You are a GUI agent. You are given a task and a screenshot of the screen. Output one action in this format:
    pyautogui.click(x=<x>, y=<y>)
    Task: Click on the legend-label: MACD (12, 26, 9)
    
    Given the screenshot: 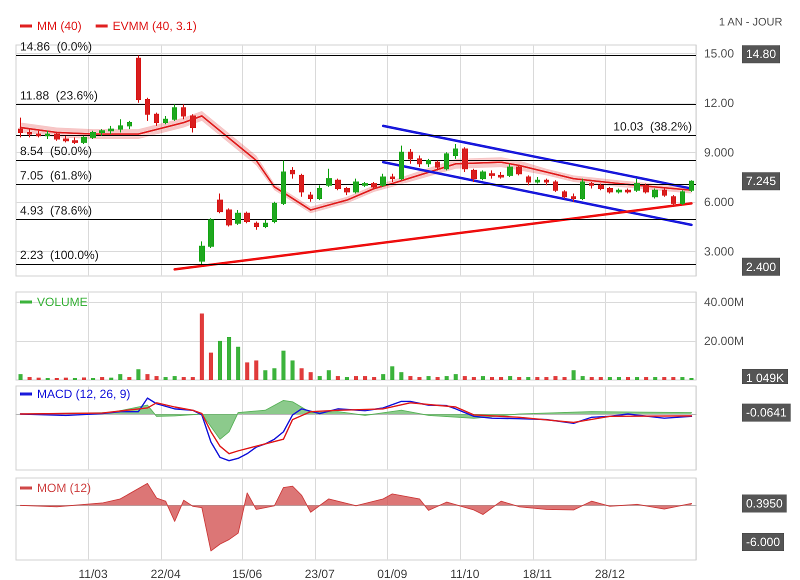 What is the action you would take?
    pyautogui.click(x=83, y=394)
    